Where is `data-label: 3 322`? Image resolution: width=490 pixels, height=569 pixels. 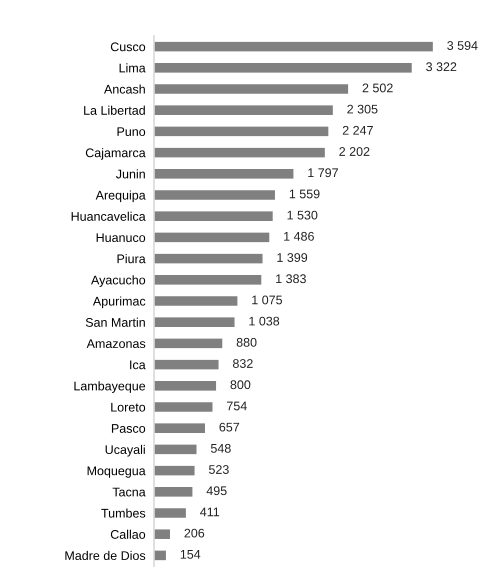 data-label: 3 322 is located at coordinates (441, 67).